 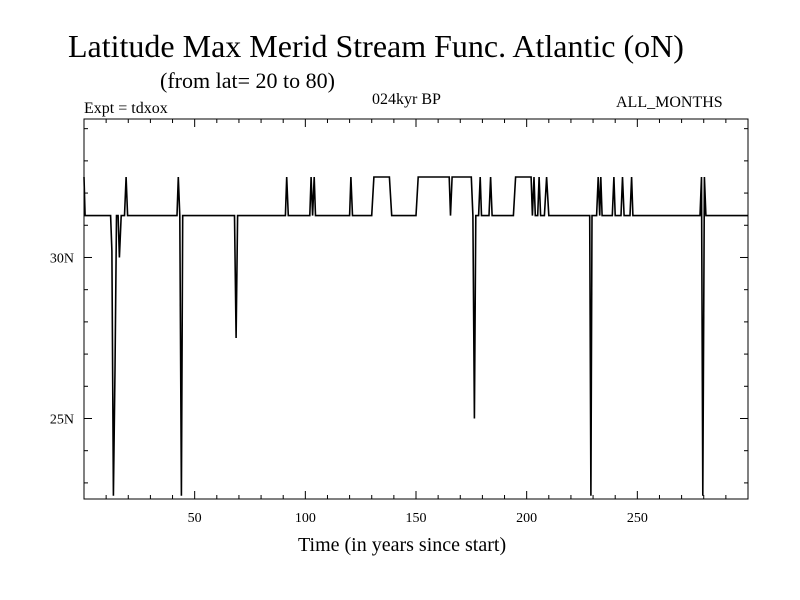 I want to click on x-tick-label: 100, so click(x=305, y=518).